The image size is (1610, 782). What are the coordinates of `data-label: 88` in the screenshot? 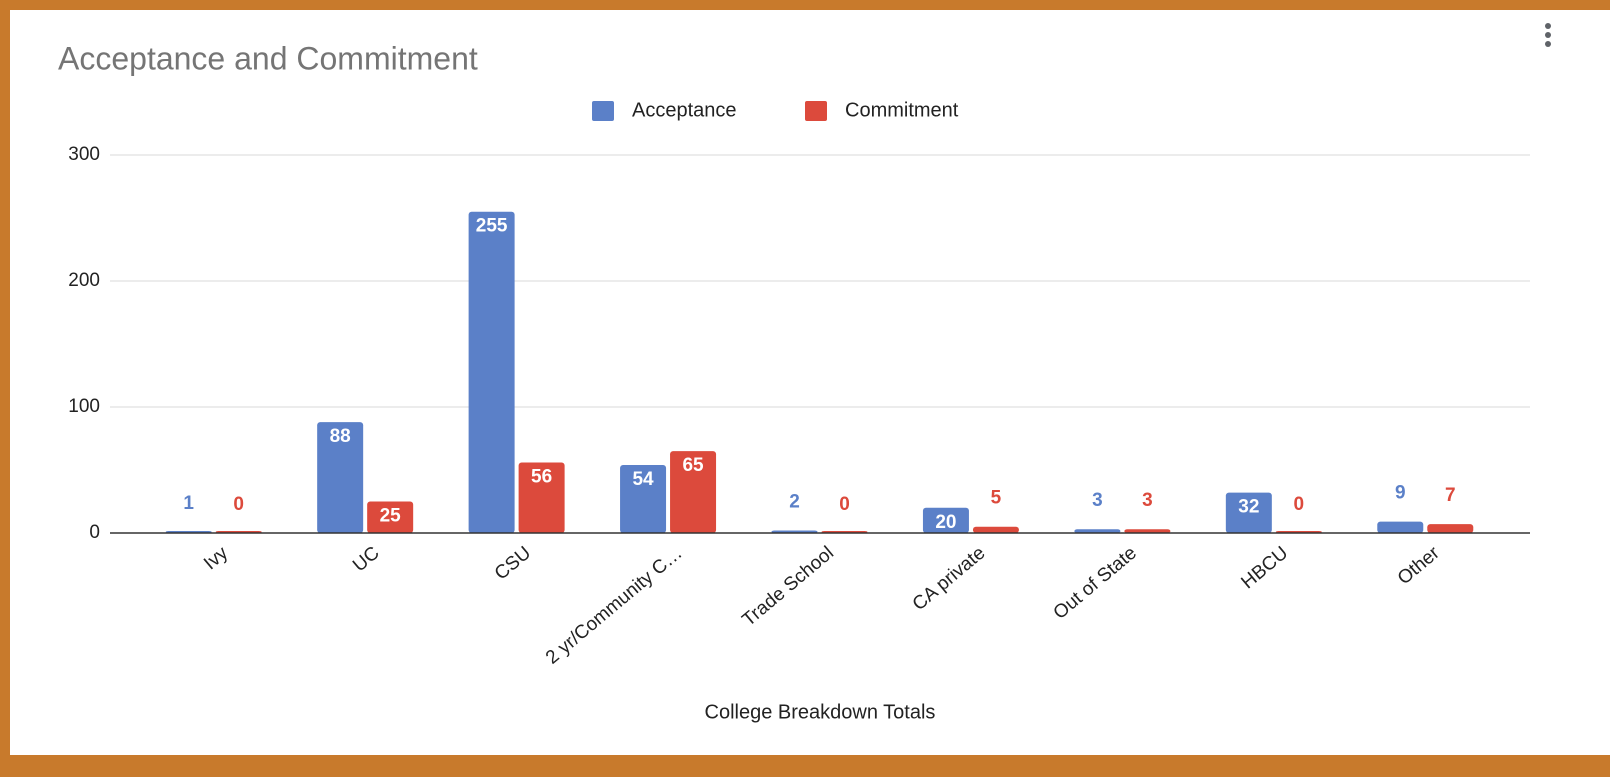 It's located at (340, 436).